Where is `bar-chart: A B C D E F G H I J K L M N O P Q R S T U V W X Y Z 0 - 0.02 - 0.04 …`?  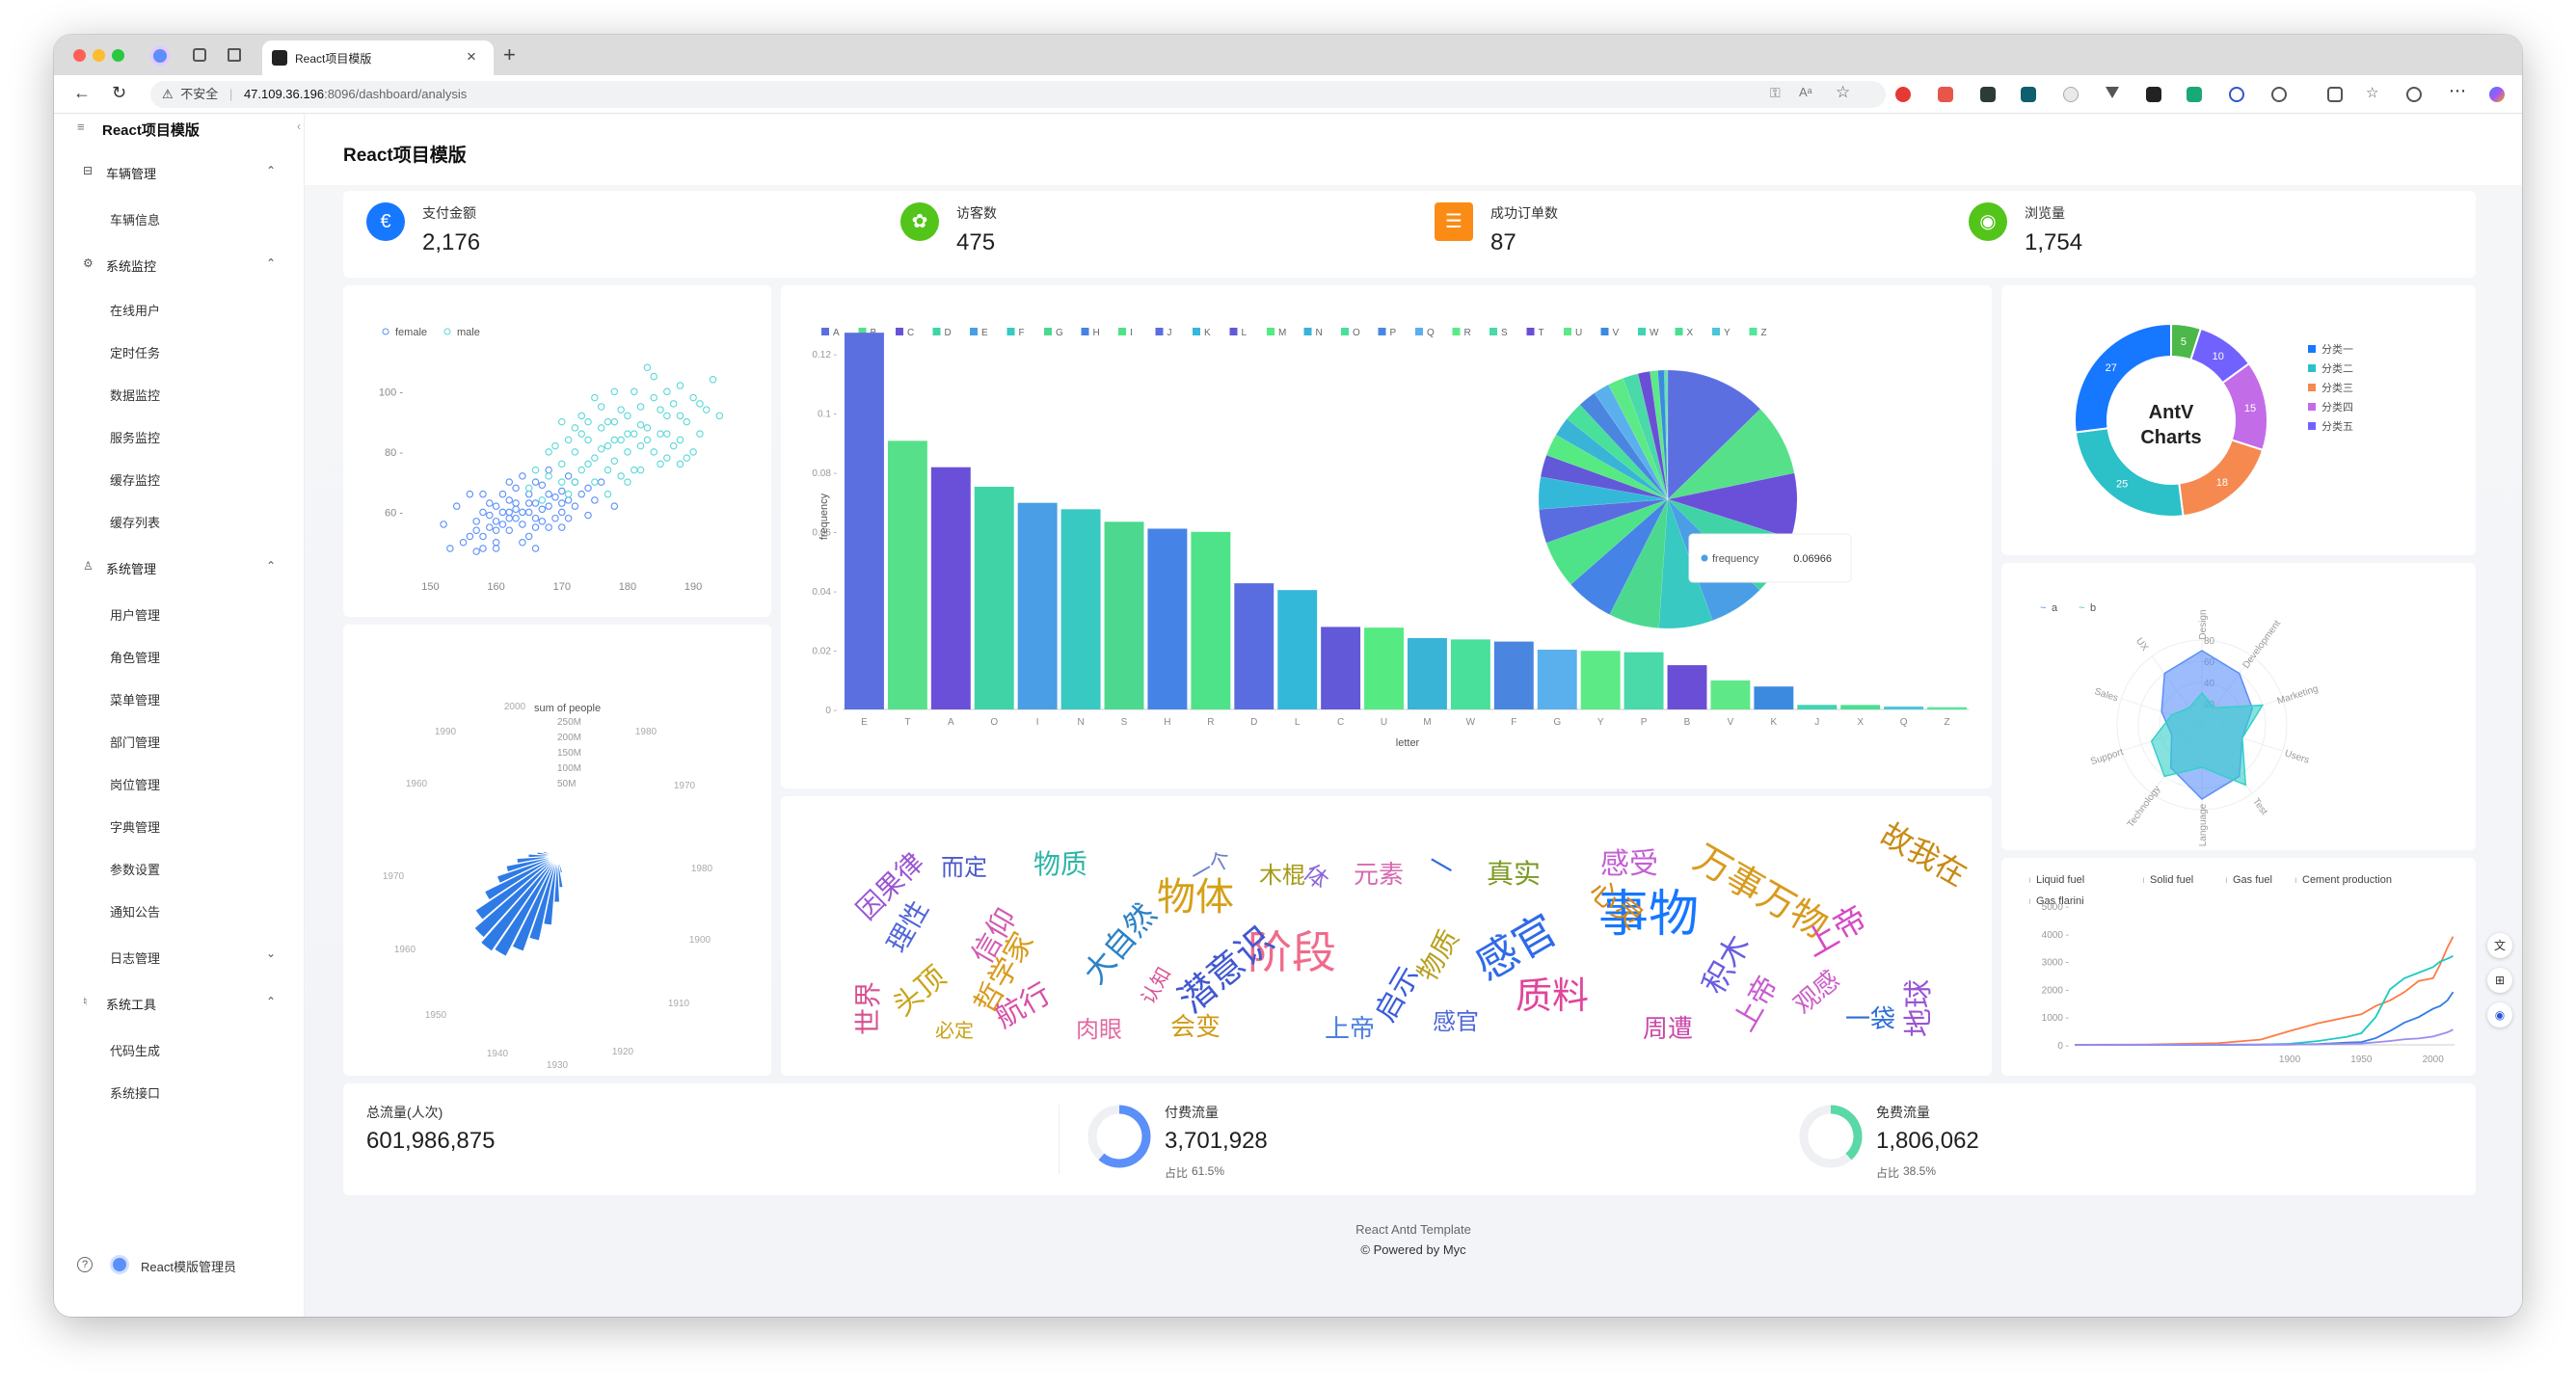
bar-chart: A B C D E F G H I J K L M N O P Q R S T U V W X Y Z 0 - 0.02 - 0.04 … is located at coordinates (1391, 538).